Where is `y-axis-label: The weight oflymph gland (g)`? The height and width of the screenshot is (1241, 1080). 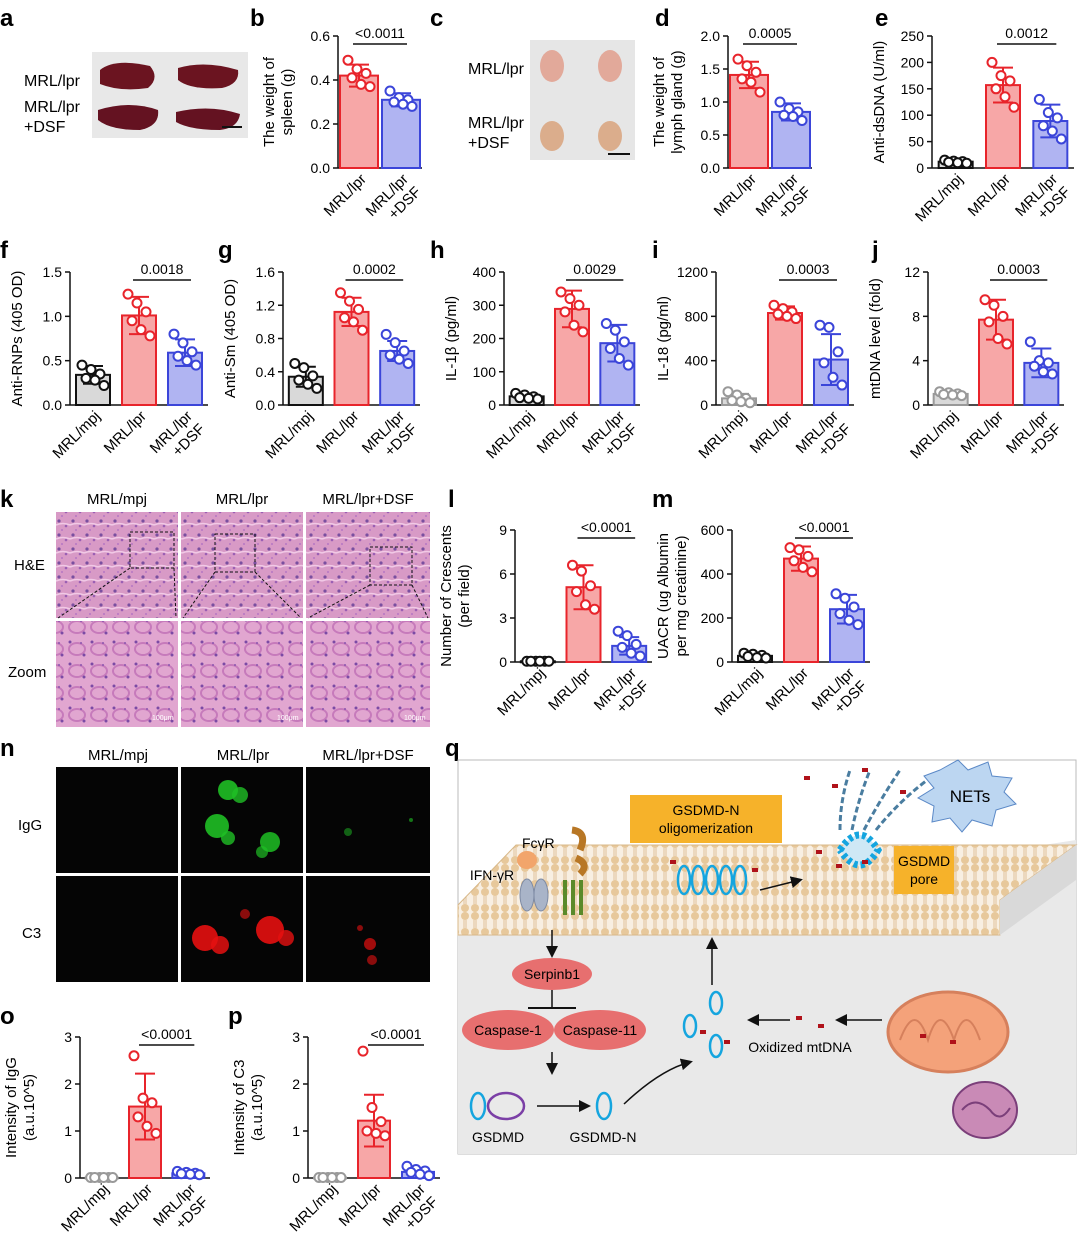
y-axis-label: The weight oflymph gland (g) is located at coordinates (668, 101).